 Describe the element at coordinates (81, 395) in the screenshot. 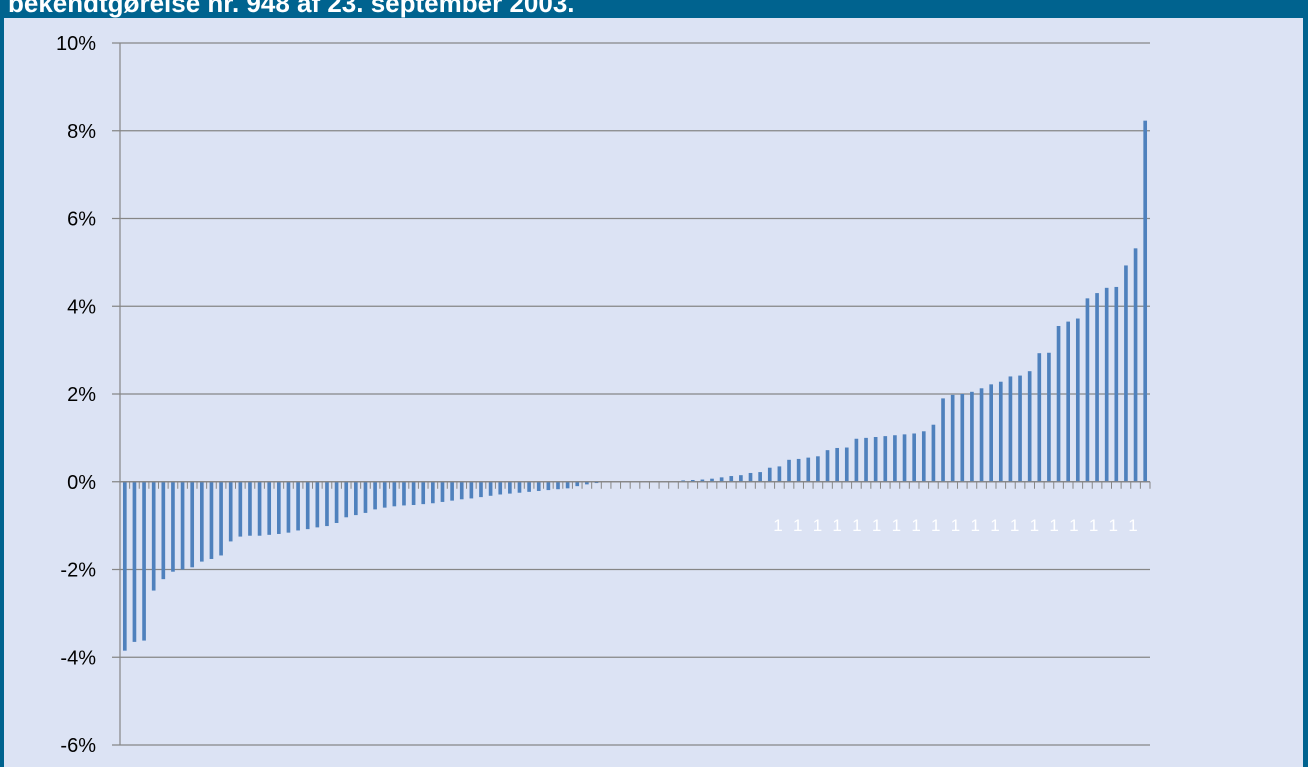

I see `y-tick-label: 2%` at that location.